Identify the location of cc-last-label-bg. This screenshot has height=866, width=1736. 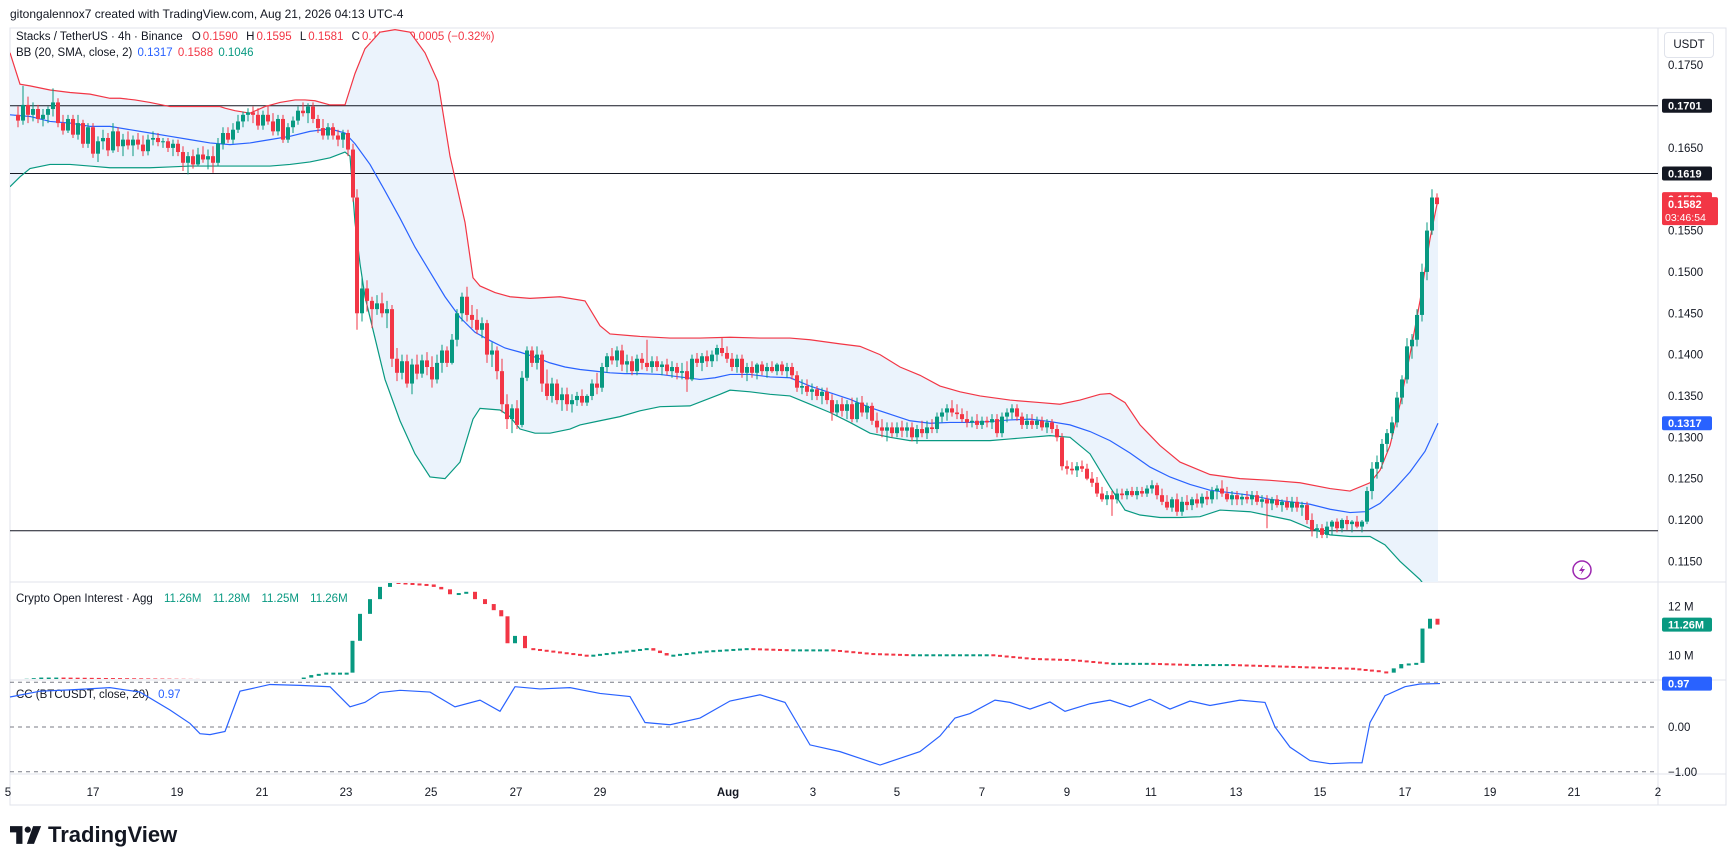
(1687, 683).